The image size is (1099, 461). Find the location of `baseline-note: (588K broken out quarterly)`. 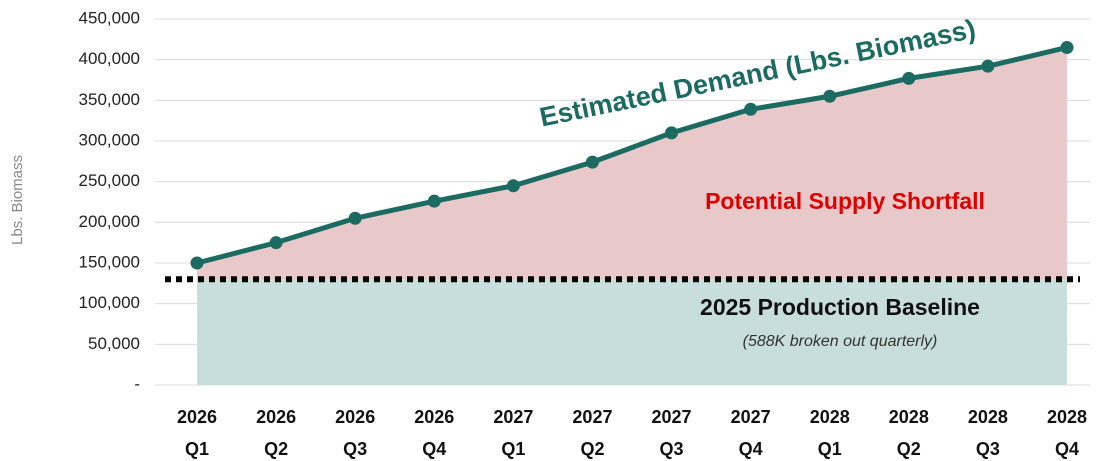

baseline-note: (588K broken out quarterly) is located at coordinates (840, 341).